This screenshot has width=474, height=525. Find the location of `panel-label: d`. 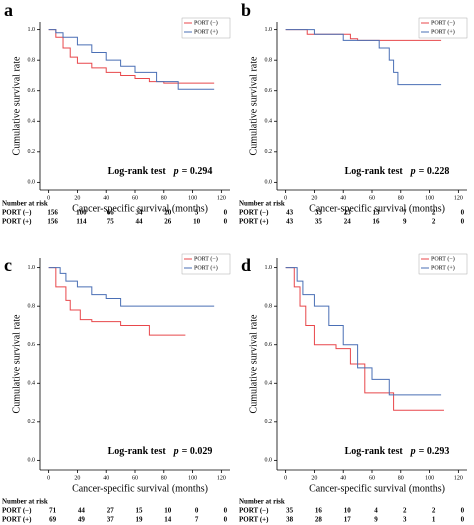

panel-label: d is located at coordinates (246, 265).